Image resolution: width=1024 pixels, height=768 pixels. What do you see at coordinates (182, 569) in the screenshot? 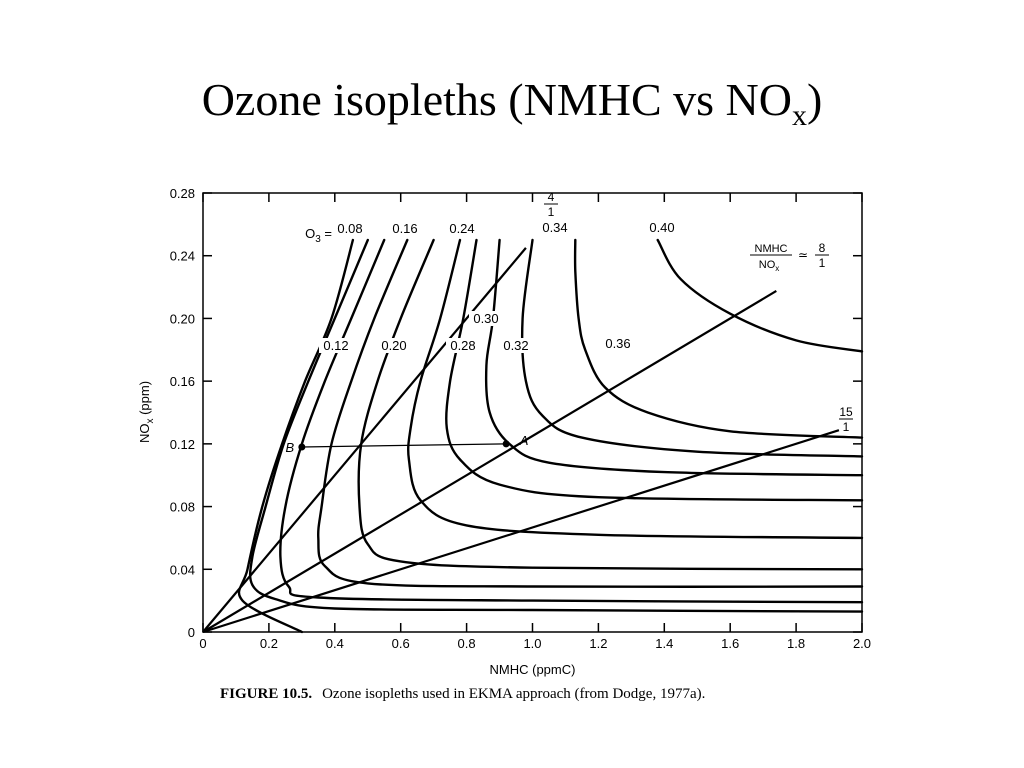
I see `y-tick-label: 0.04` at bounding box center [182, 569].